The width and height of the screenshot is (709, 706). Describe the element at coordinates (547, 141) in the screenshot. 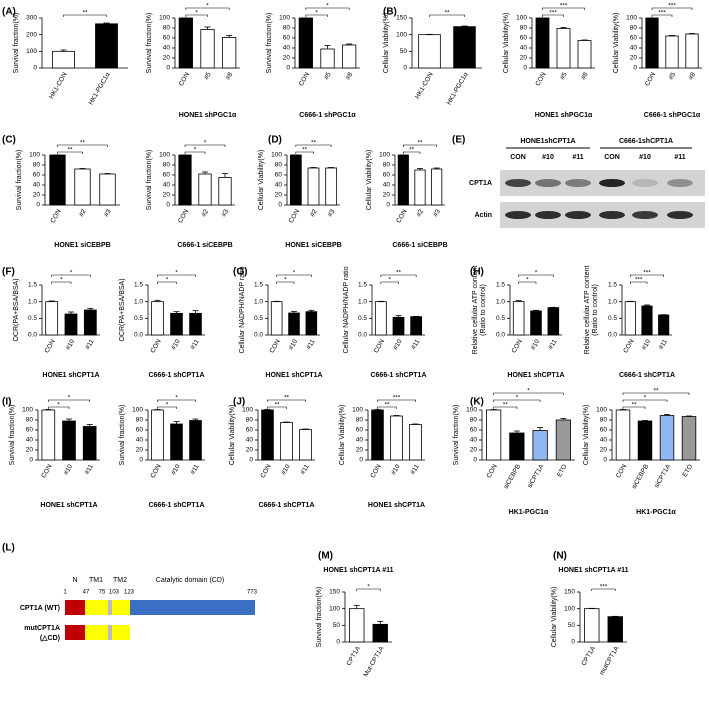

I see `blot-group-label: HONE1shCPT1A` at that location.